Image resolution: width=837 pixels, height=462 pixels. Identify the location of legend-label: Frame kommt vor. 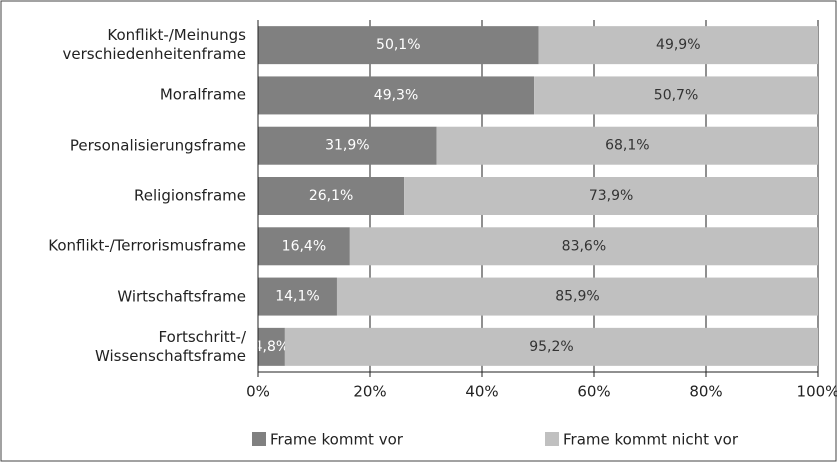
(337, 440).